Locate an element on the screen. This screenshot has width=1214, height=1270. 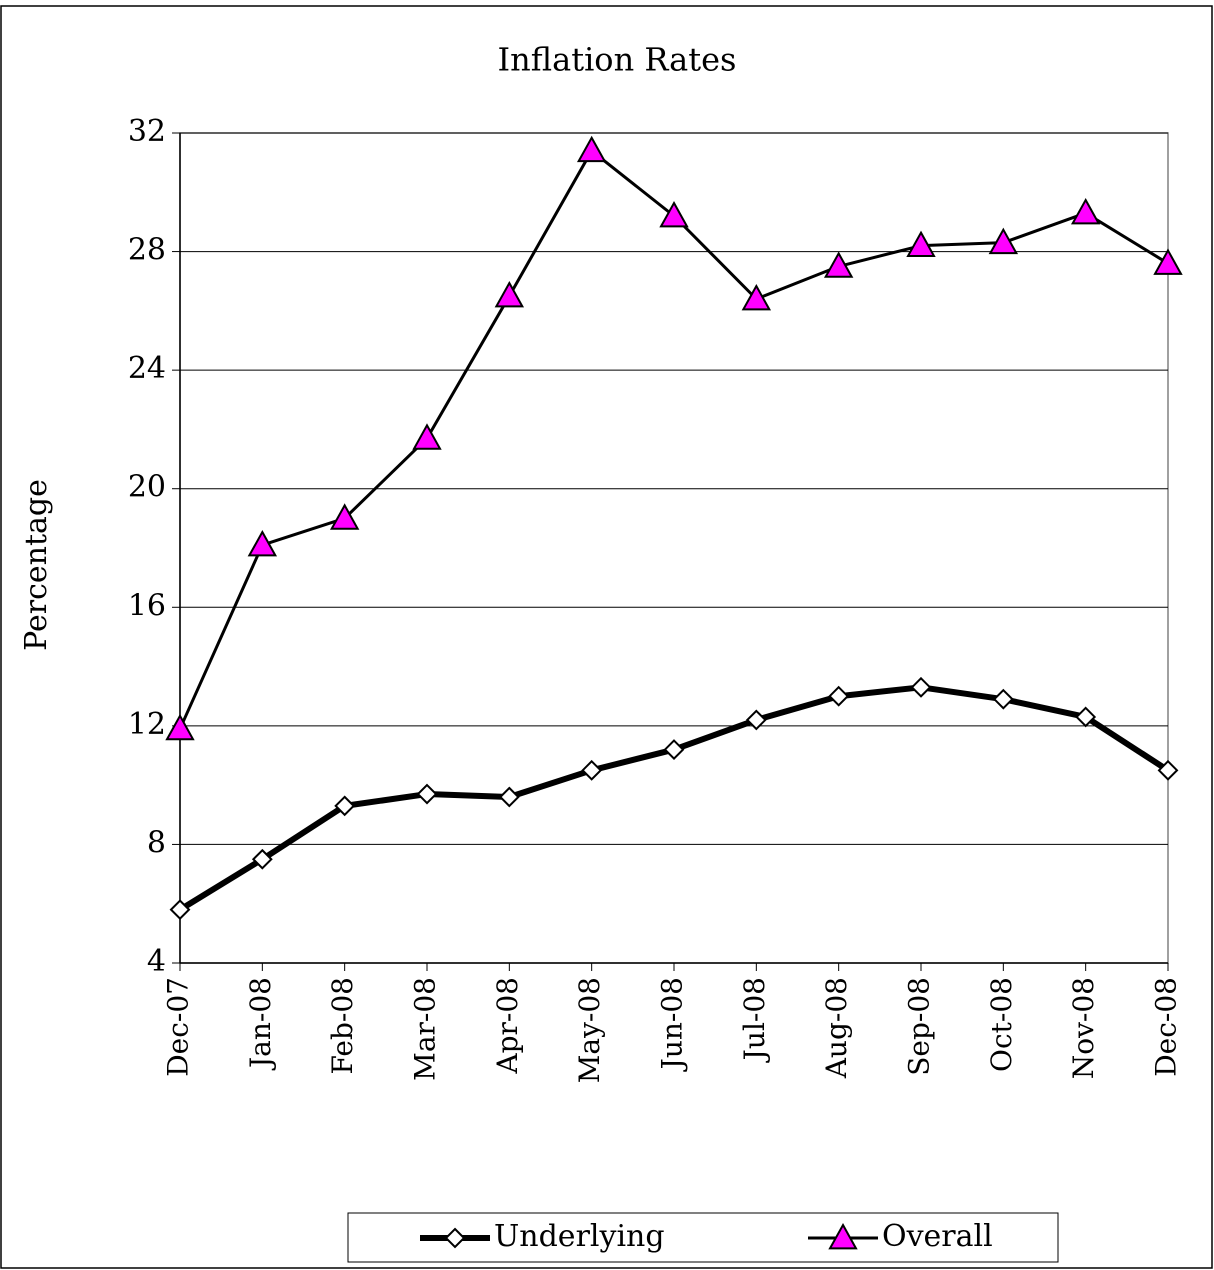
x-tick-label: Mar-08 is located at coordinates (425, 1029).